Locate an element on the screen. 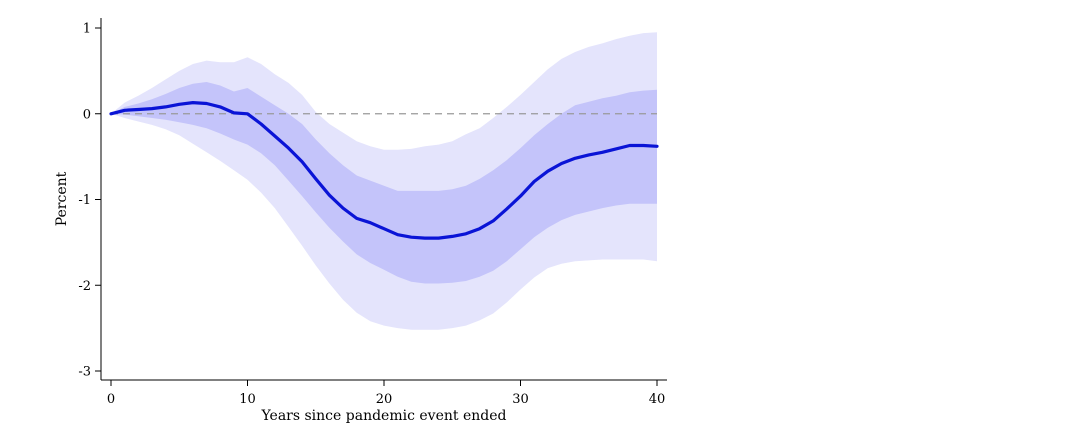 The width and height of the screenshot is (1091, 439). y-tick-label: -2 is located at coordinates (84, 286).